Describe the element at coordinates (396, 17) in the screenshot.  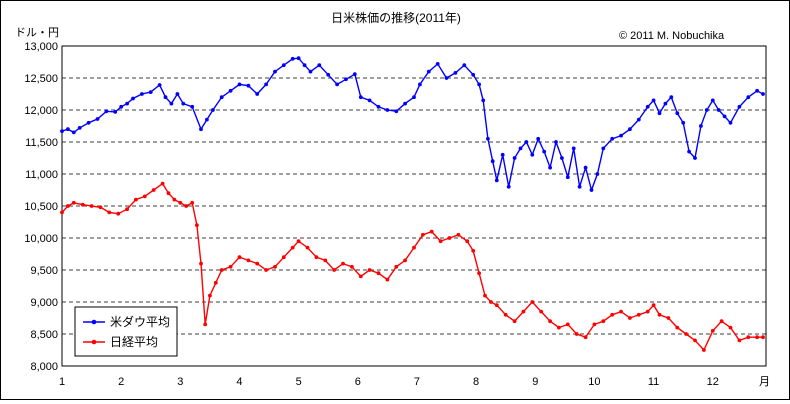
I see `chart-title: 日米株価の推移(2011年)` at that location.